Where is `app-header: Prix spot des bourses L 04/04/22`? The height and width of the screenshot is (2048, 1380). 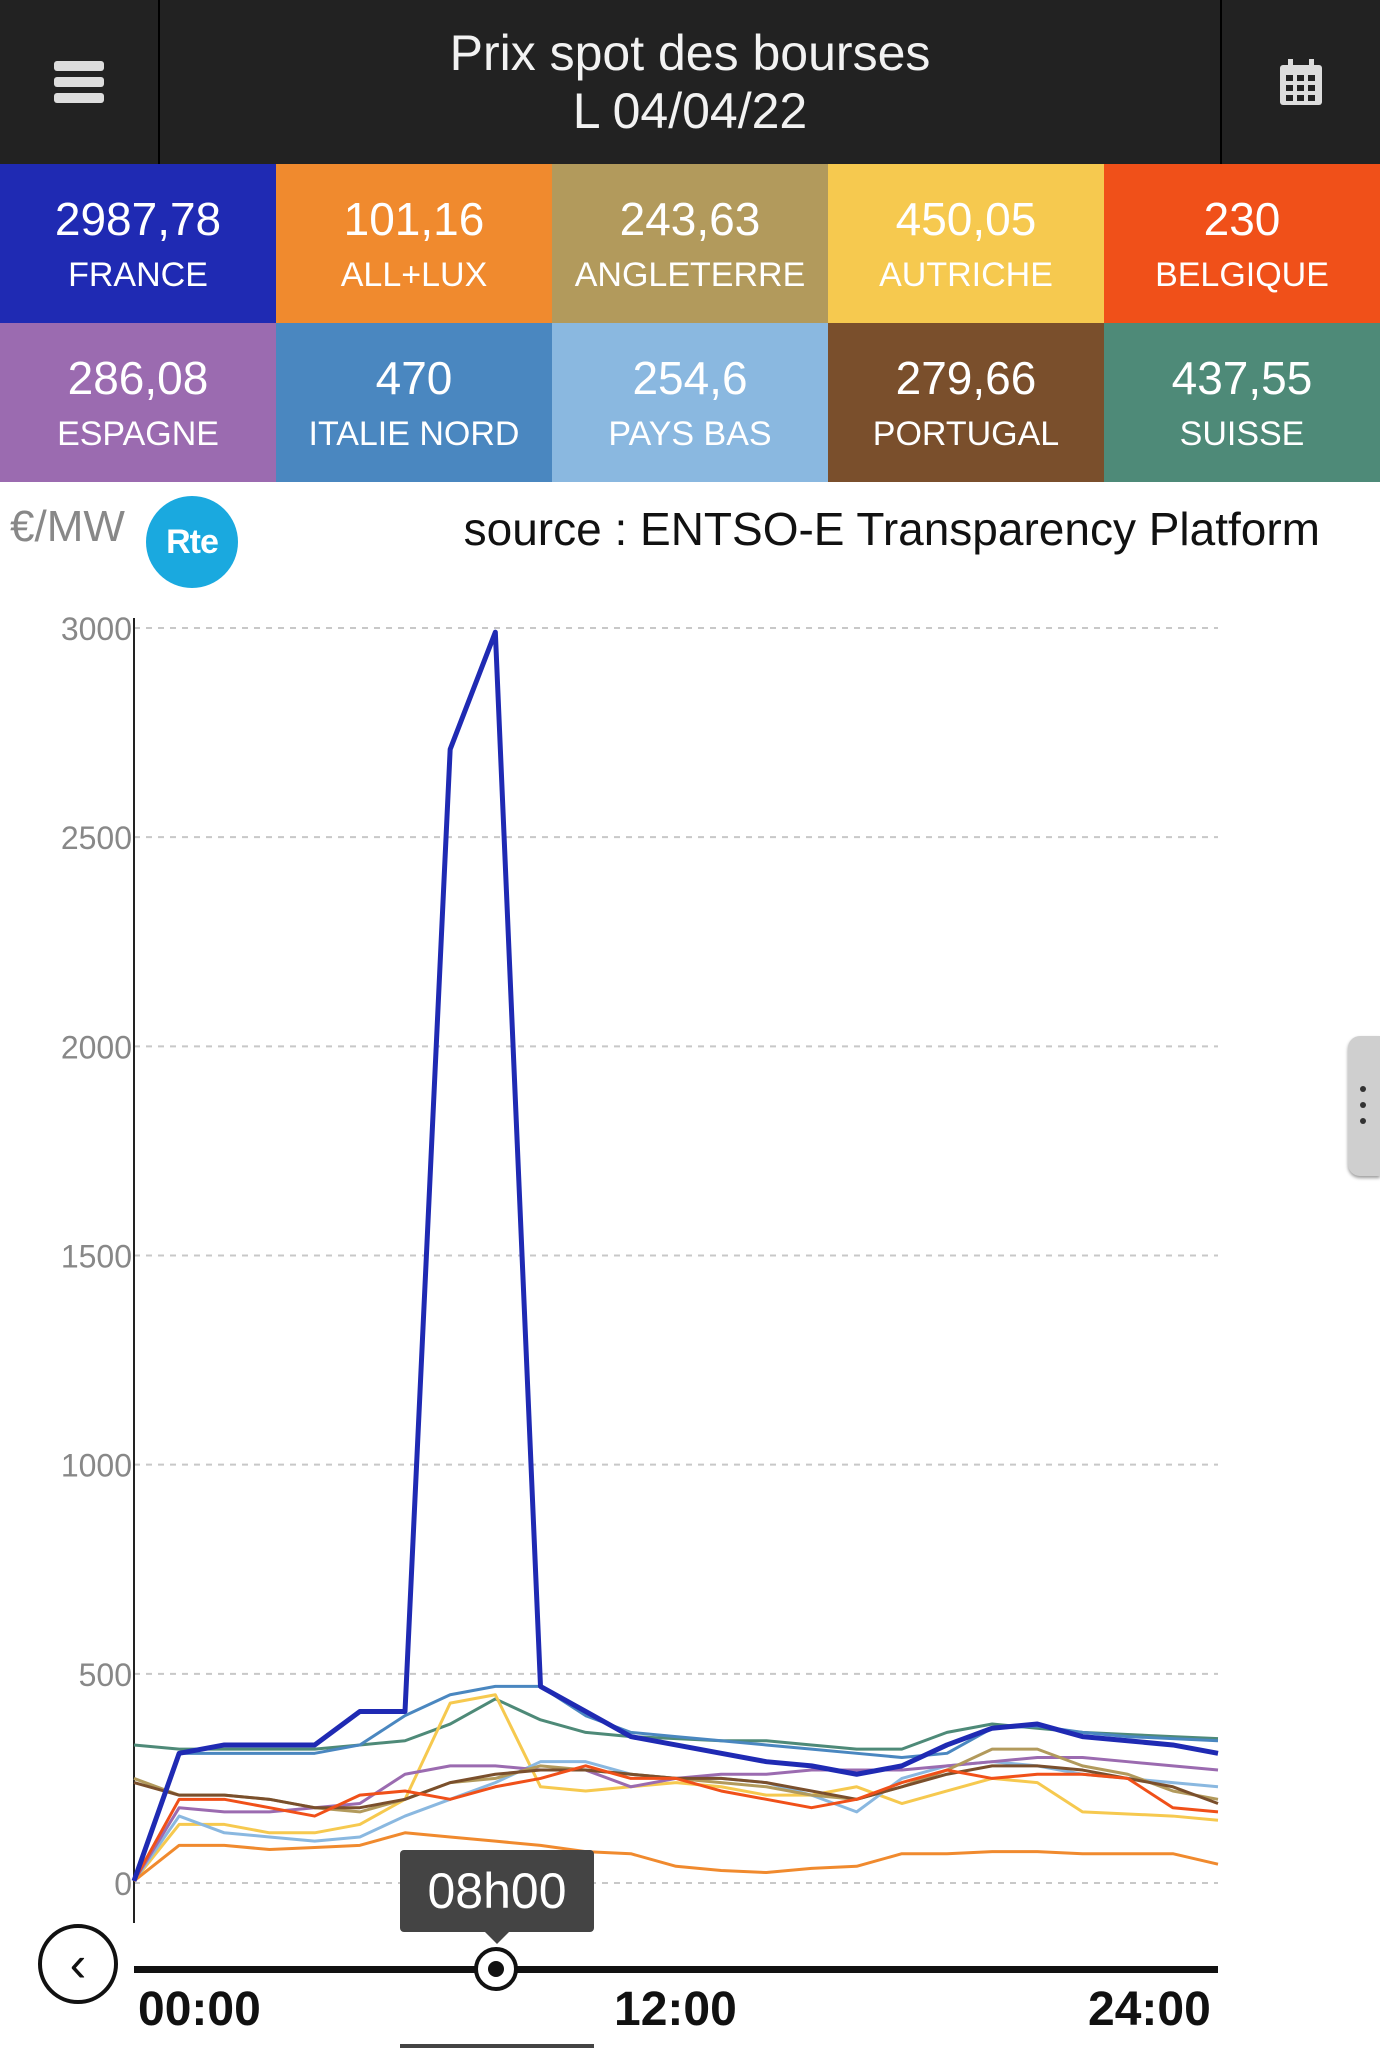
app-header: Prix spot des bourses L 04/04/22 is located at coordinates (690, 82).